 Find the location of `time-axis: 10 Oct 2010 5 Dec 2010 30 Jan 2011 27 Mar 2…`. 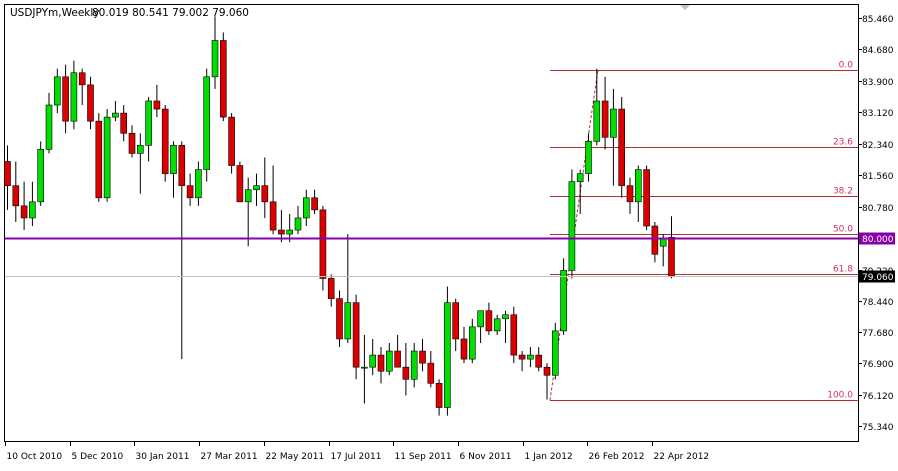

time-axis: 10 Oct 2010 5 Dec 2010 30 Jan 2011 27 Mar 2… is located at coordinates (357, 451).